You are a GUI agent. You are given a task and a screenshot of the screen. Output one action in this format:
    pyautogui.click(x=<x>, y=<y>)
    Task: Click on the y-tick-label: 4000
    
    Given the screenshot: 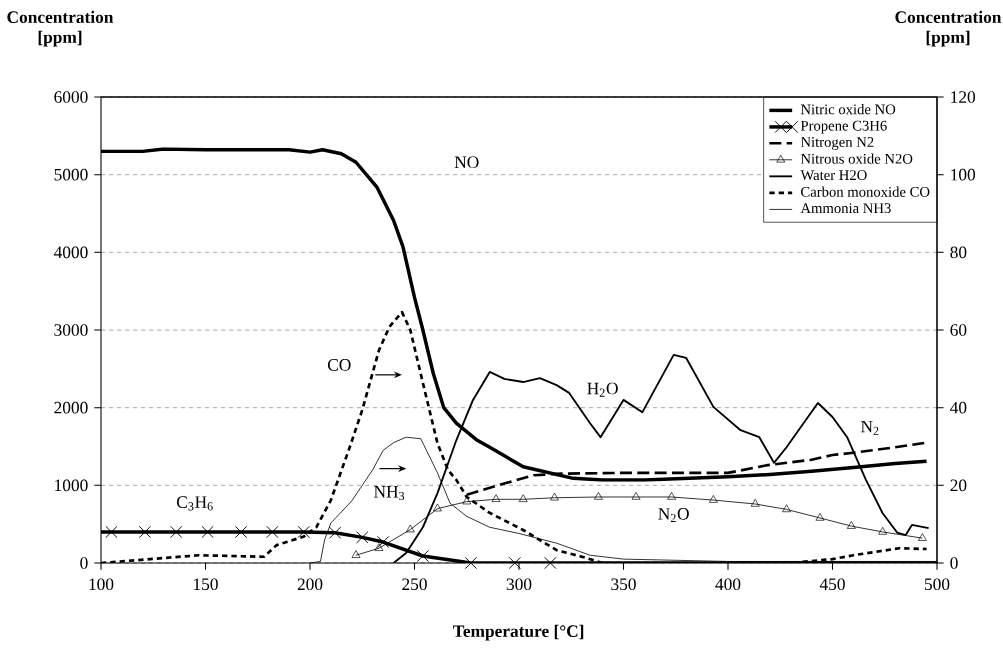 What is the action you would take?
    pyautogui.click(x=70, y=252)
    